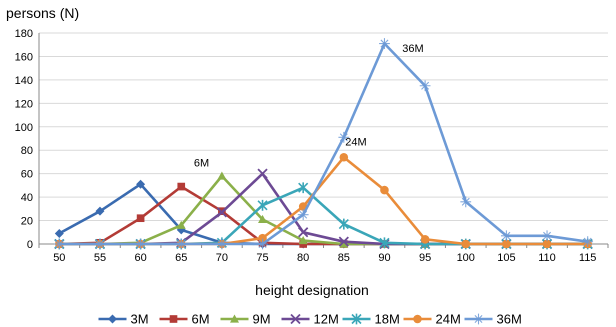 The image size is (616, 327). What do you see at coordinates (201, 164) in the screenshot?
I see `annotation-label: 6M` at bounding box center [201, 164].